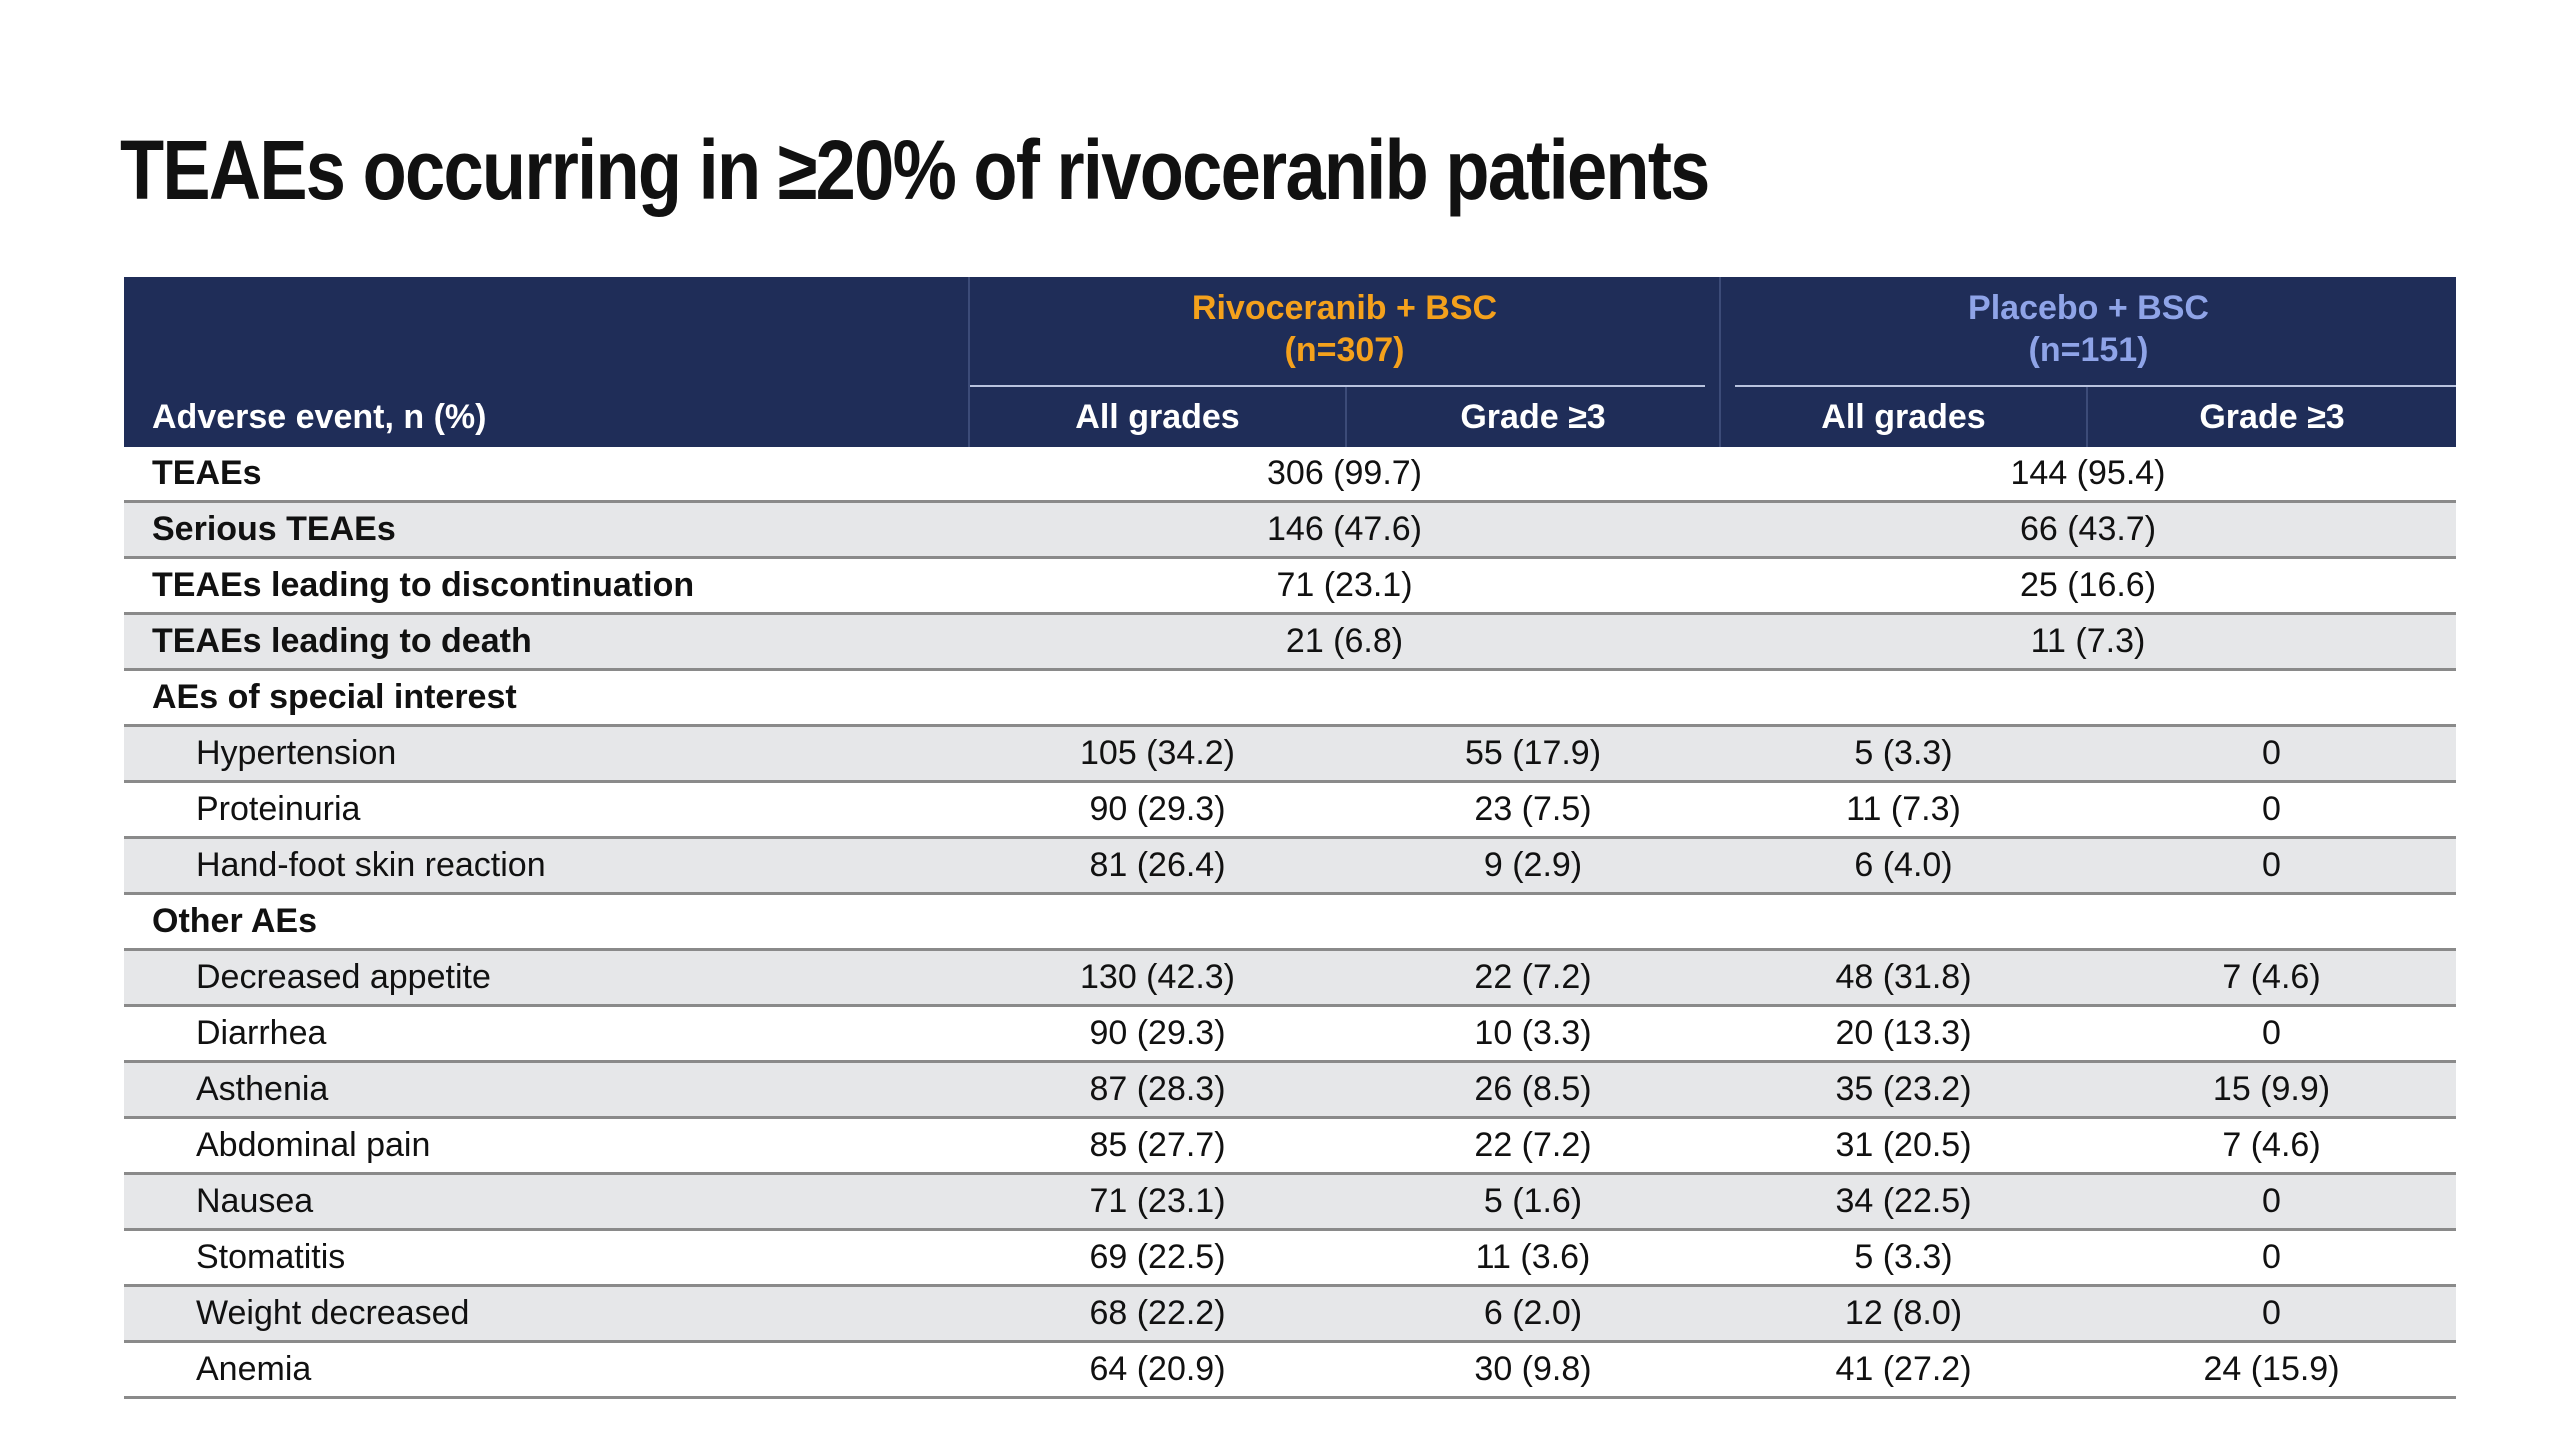 The width and height of the screenshot is (2560, 1440). I want to click on placebo-grade3-value: 15 (9.9), so click(2272, 1090).